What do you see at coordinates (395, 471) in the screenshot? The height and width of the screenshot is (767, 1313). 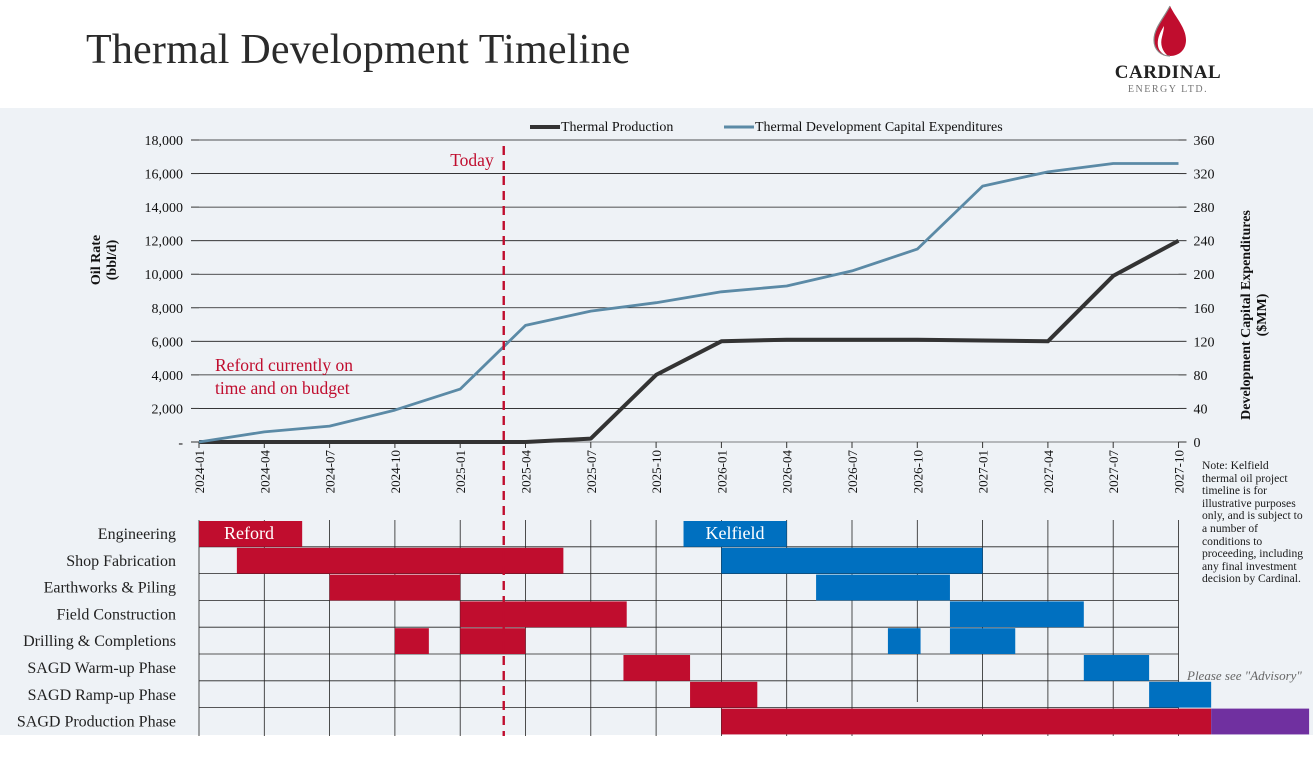 I see `x-tick-label: 2024-10` at bounding box center [395, 471].